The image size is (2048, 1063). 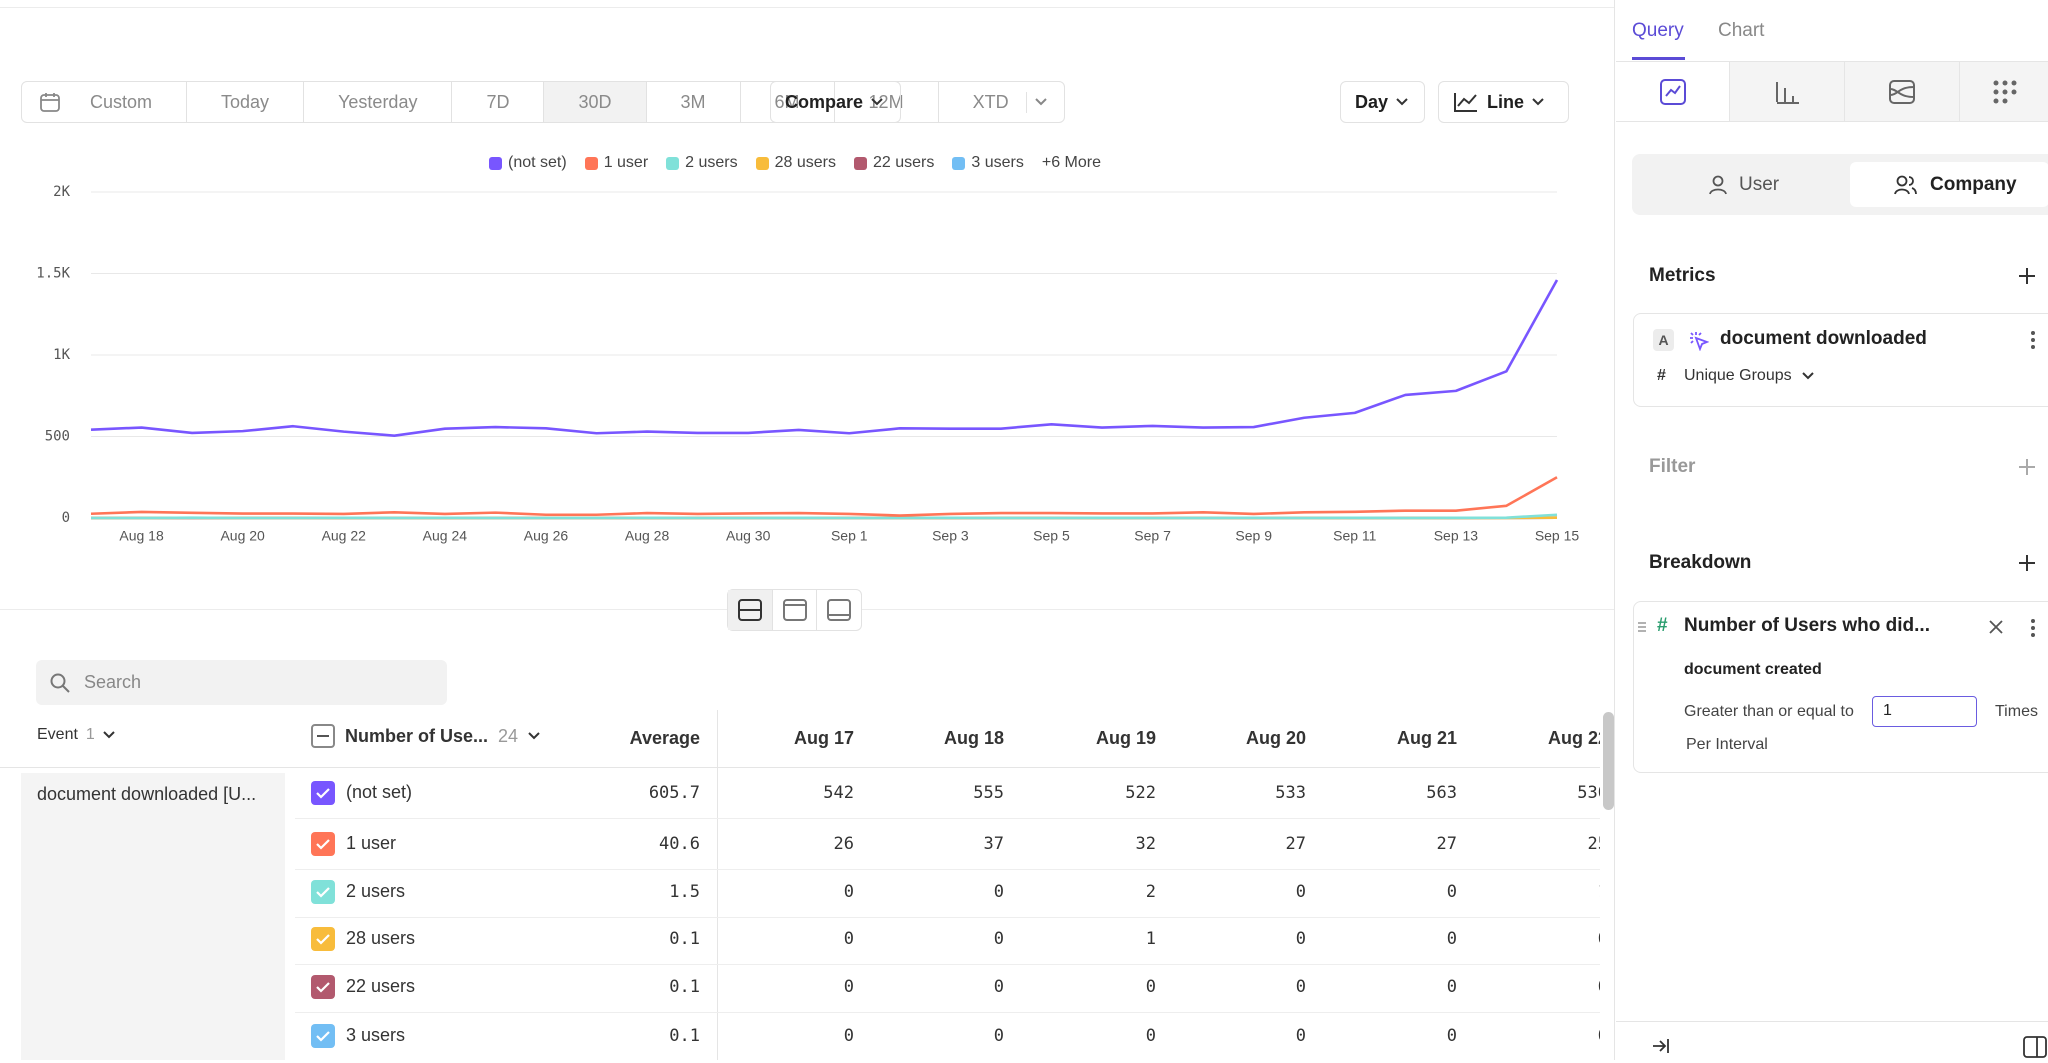 I want to click on event-icon, so click(x=1698, y=342).